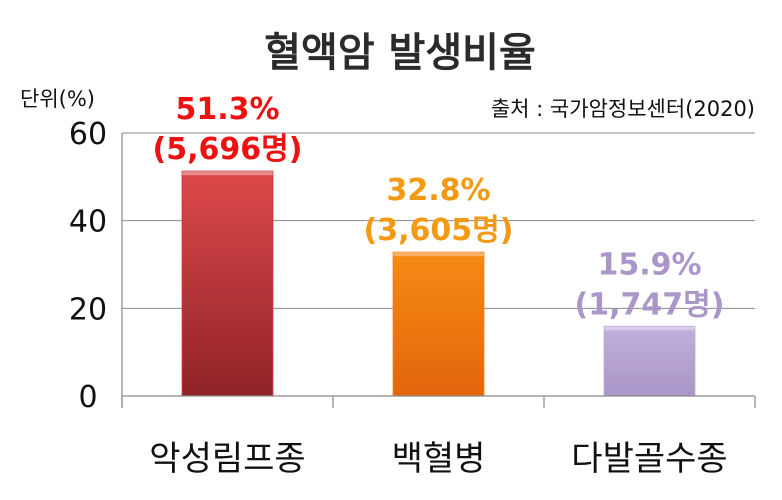 This screenshot has height=500, width=782. Describe the element at coordinates (439, 459) in the screenshot. I see `category-label: 백혈병` at that location.